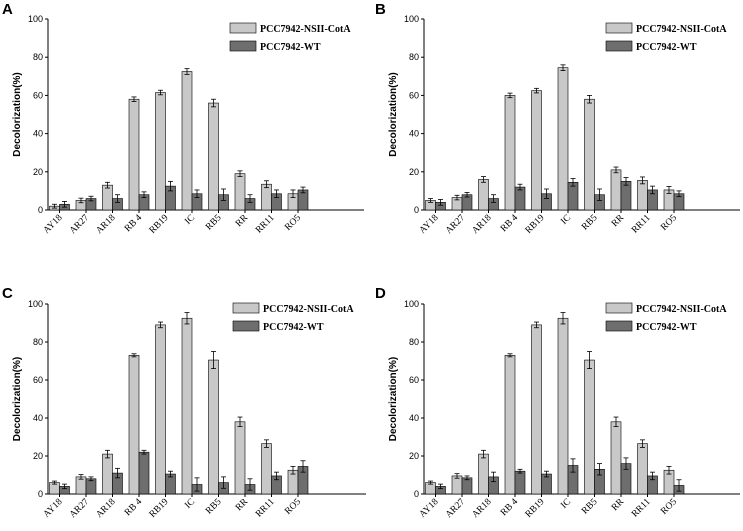 Image resolution: width=743 pixels, height=531 pixels. Describe the element at coordinates (641, 508) in the screenshot. I see `x-tick-label: RR11` at that location.